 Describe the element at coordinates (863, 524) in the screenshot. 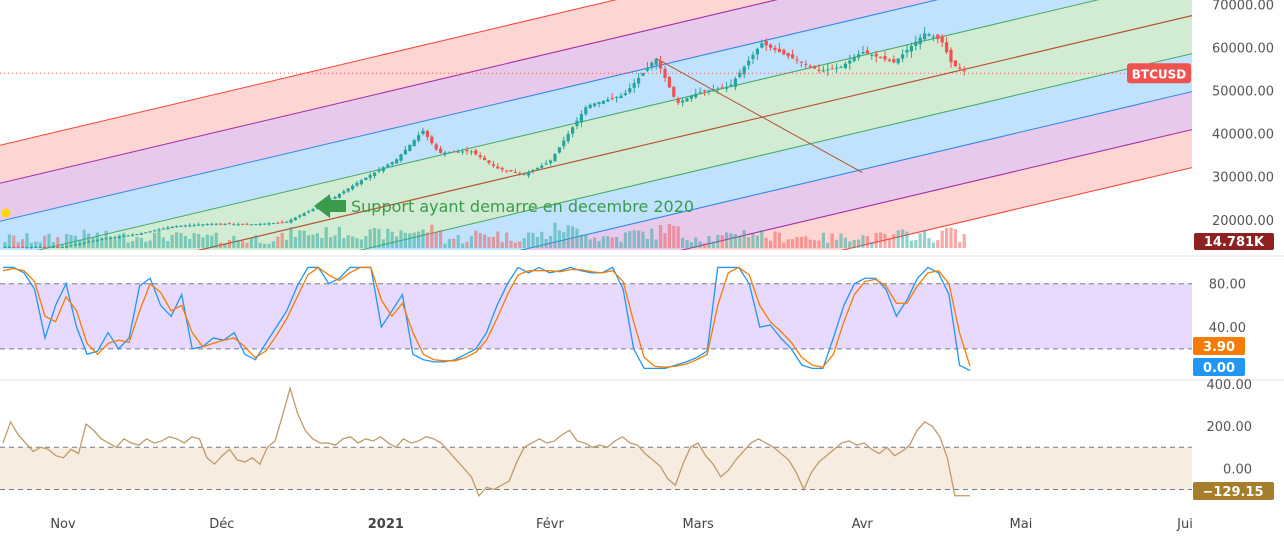

I see `time-tick-label: Avr` at that location.